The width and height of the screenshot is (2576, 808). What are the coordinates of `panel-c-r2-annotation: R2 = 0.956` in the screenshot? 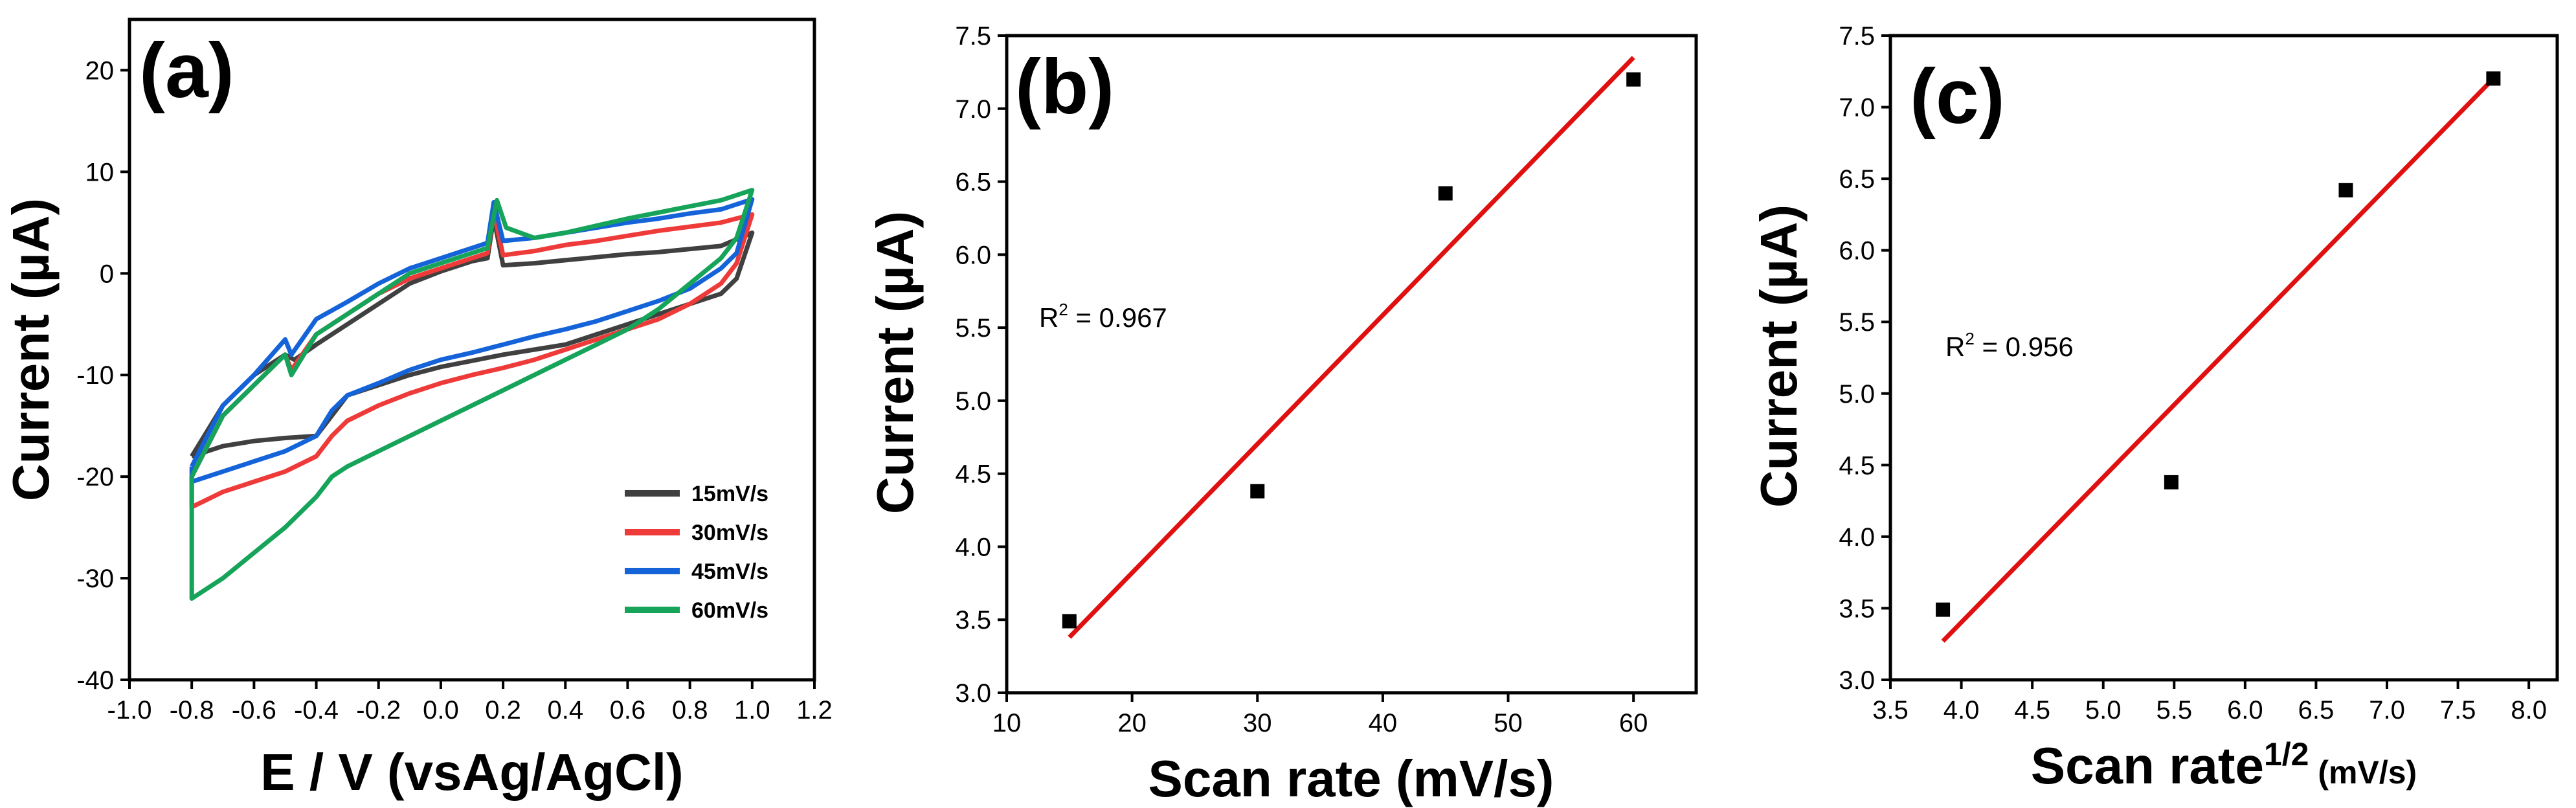 It's located at (2010, 345).